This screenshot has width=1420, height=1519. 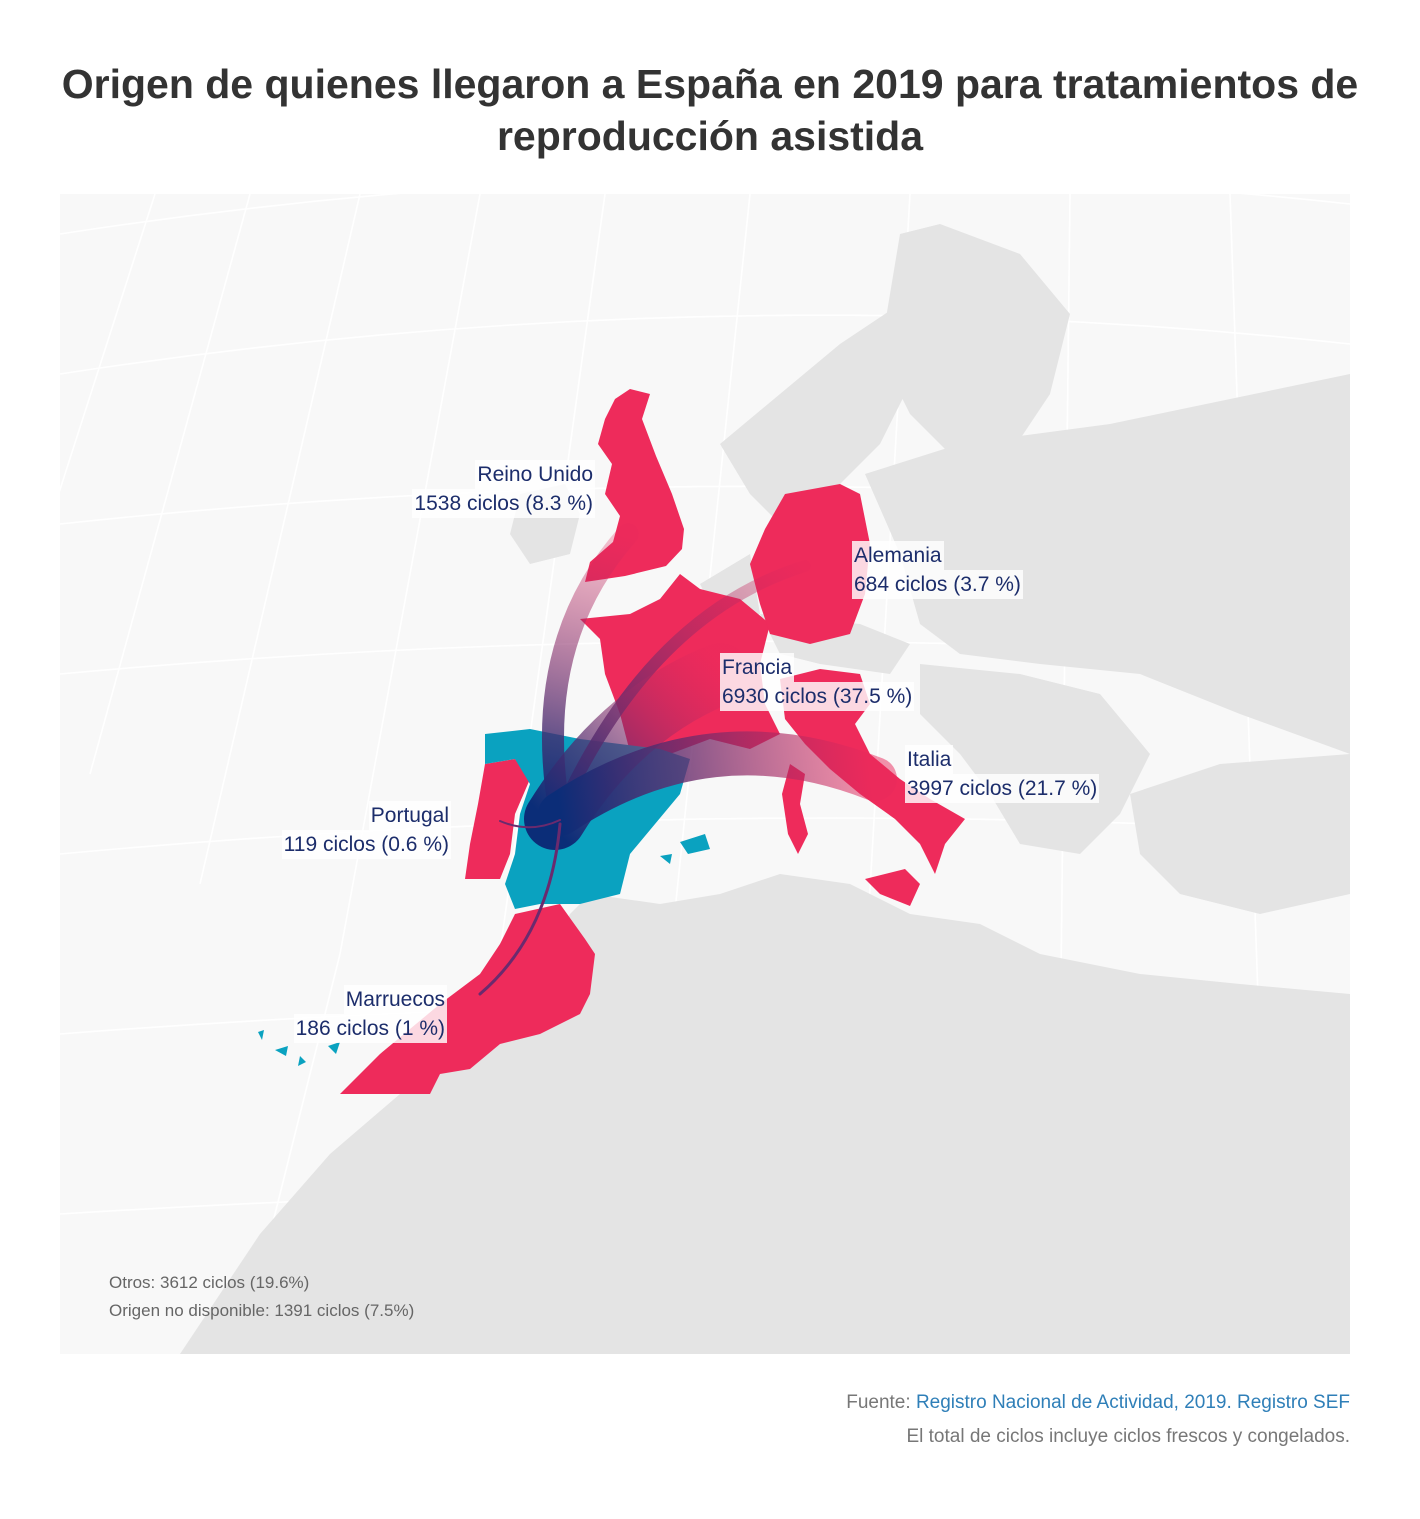 I want to click on flow-arrows, so click(x=687, y=759).